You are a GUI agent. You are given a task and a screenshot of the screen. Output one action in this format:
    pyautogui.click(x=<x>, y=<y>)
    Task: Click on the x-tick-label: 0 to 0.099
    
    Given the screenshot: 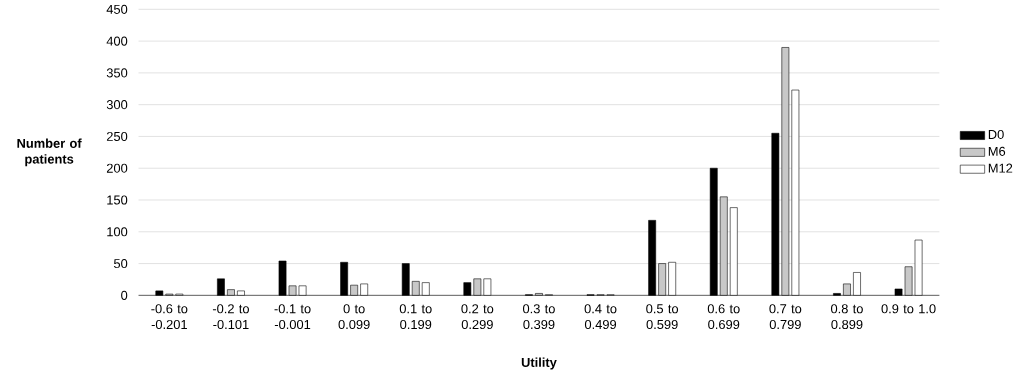 What is the action you would take?
    pyautogui.click(x=354, y=316)
    